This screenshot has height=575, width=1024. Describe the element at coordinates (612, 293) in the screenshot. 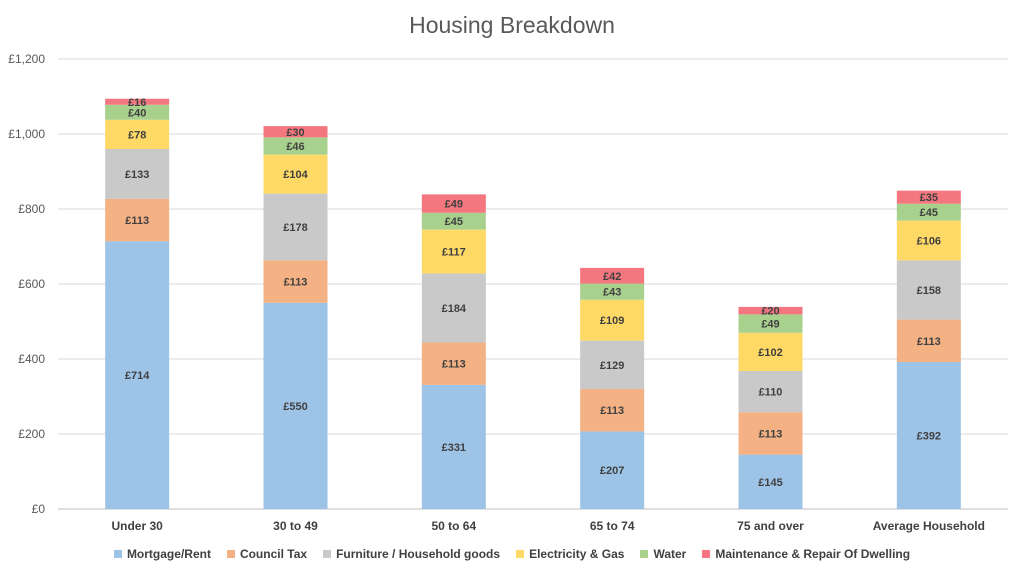

I see `data-label: £43` at that location.